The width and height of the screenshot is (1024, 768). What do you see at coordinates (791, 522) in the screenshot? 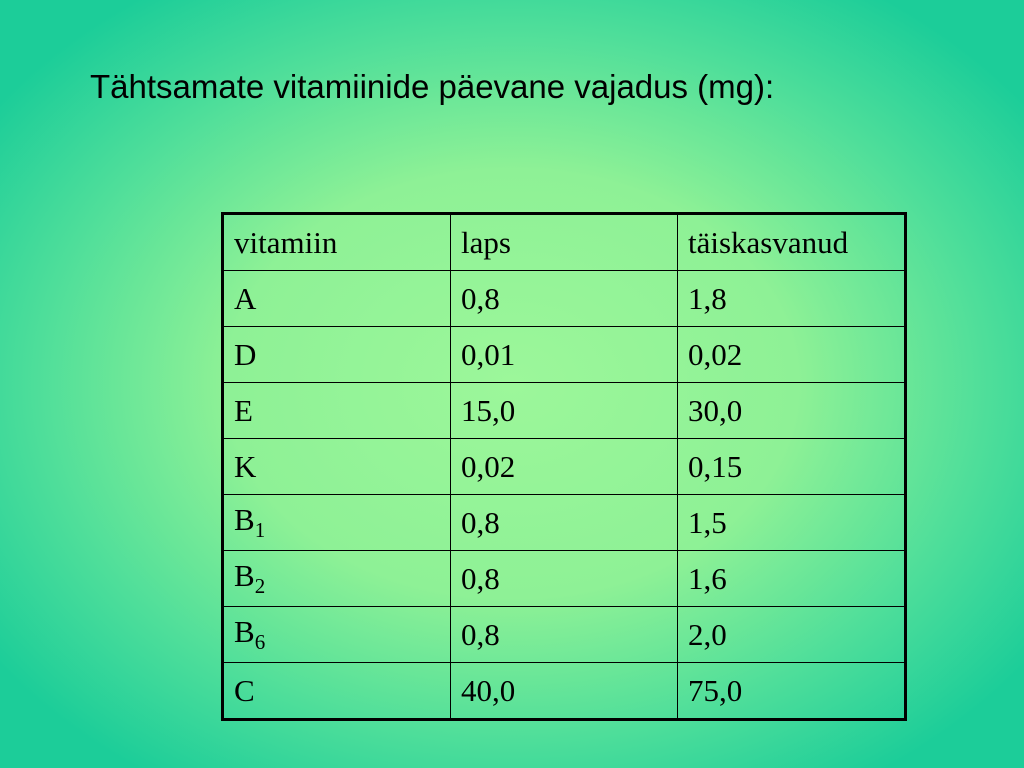
I see `table-cell: 1,5` at bounding box center [791, 522].